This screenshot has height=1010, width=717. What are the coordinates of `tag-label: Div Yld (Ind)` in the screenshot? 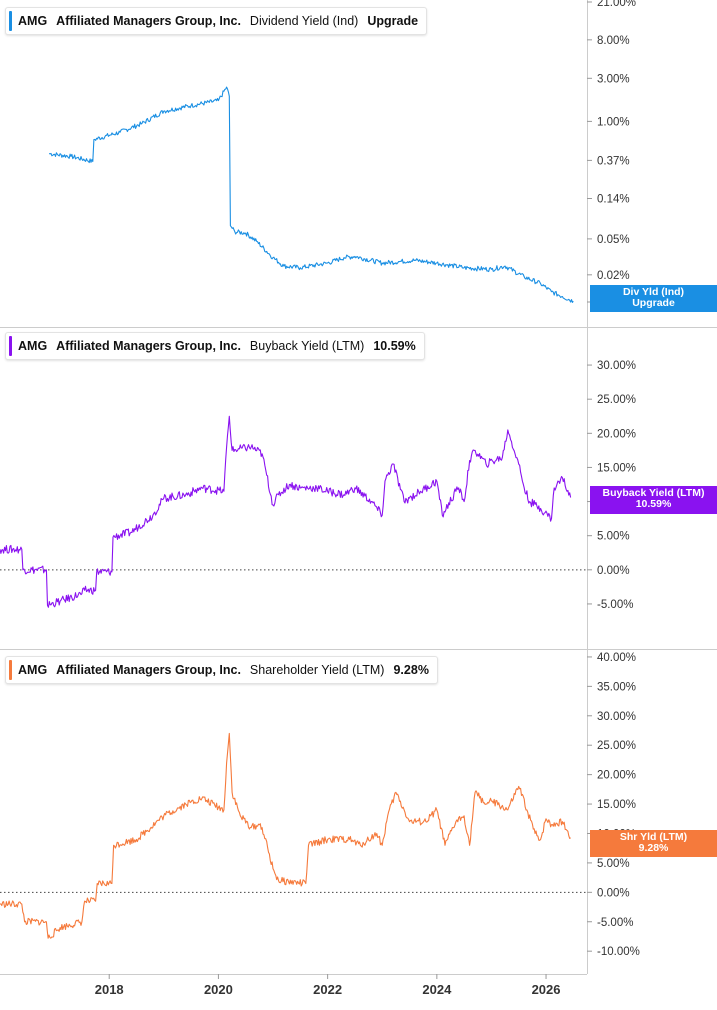 It's located at (653, 292).